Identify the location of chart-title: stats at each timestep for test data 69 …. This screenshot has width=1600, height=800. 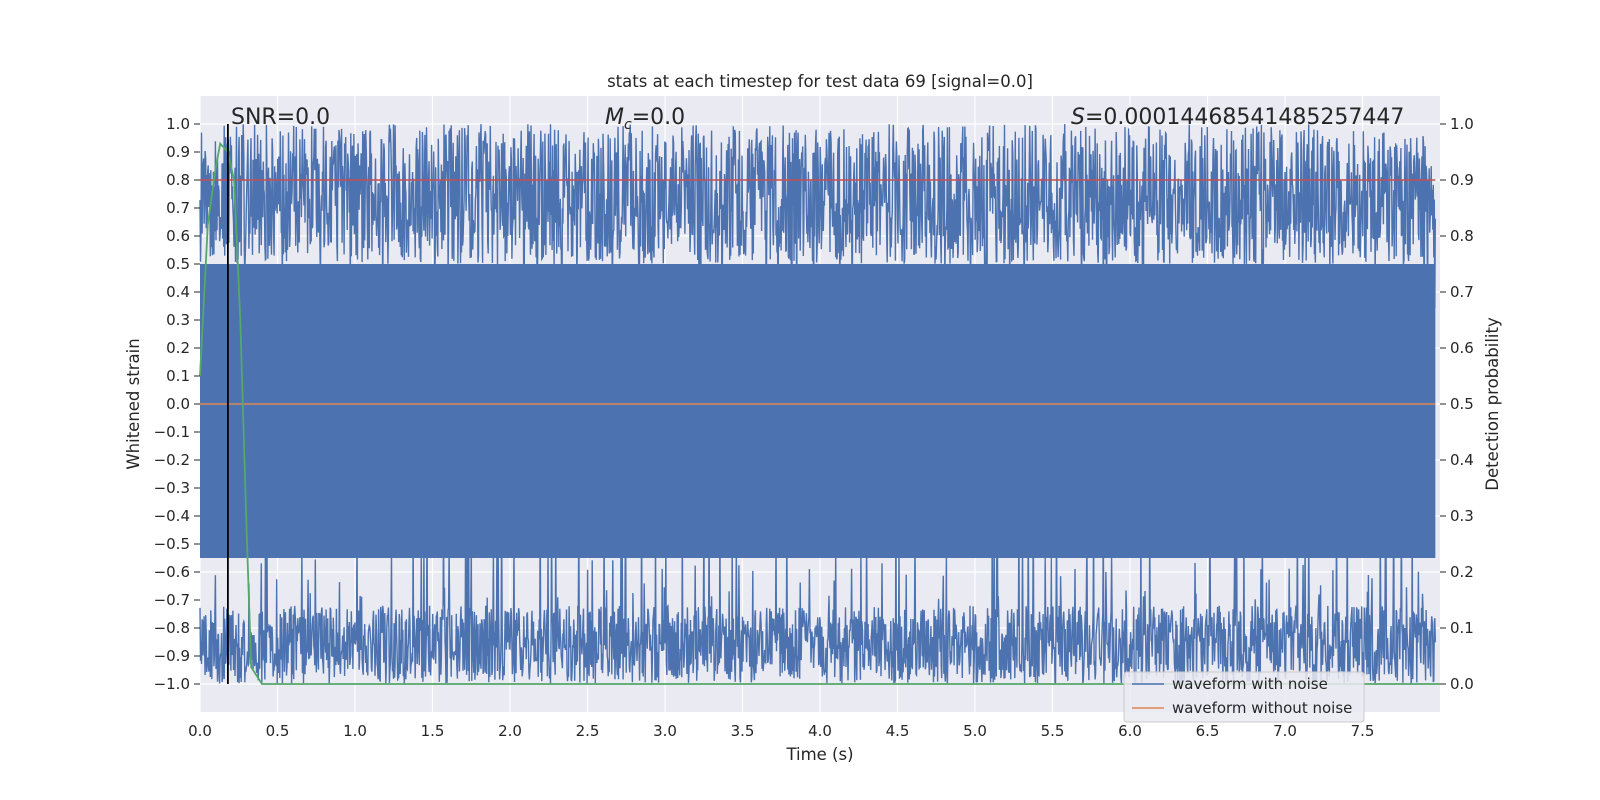
(820, 81).